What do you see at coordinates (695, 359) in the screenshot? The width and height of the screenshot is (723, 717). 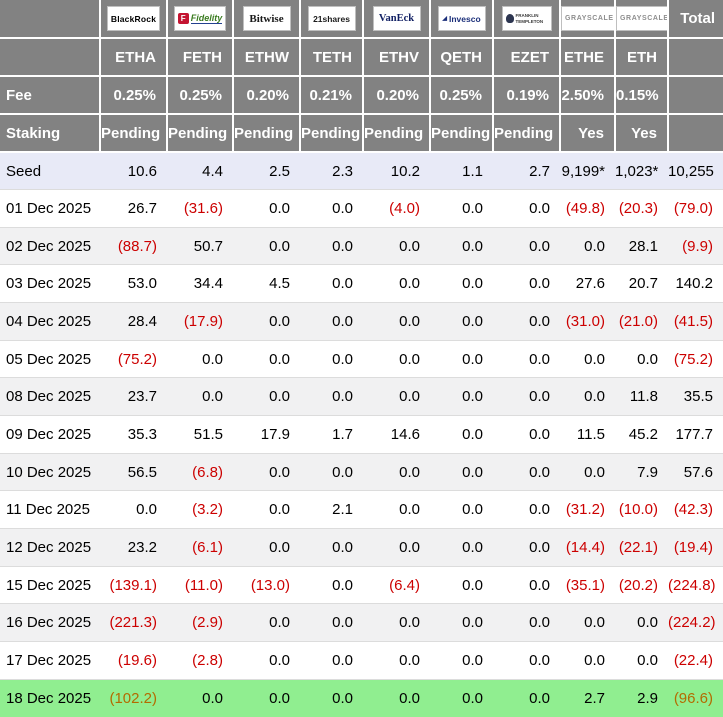 I see `total-cell: (75.2)` at bounding box center [695, 359].